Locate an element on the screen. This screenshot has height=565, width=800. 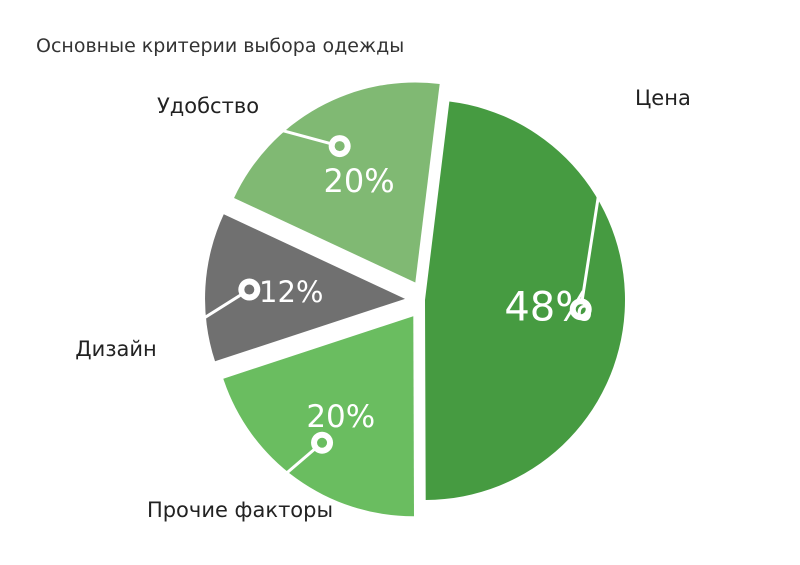
slice-1-callout-dot-center is located at coordinates (580, 309).